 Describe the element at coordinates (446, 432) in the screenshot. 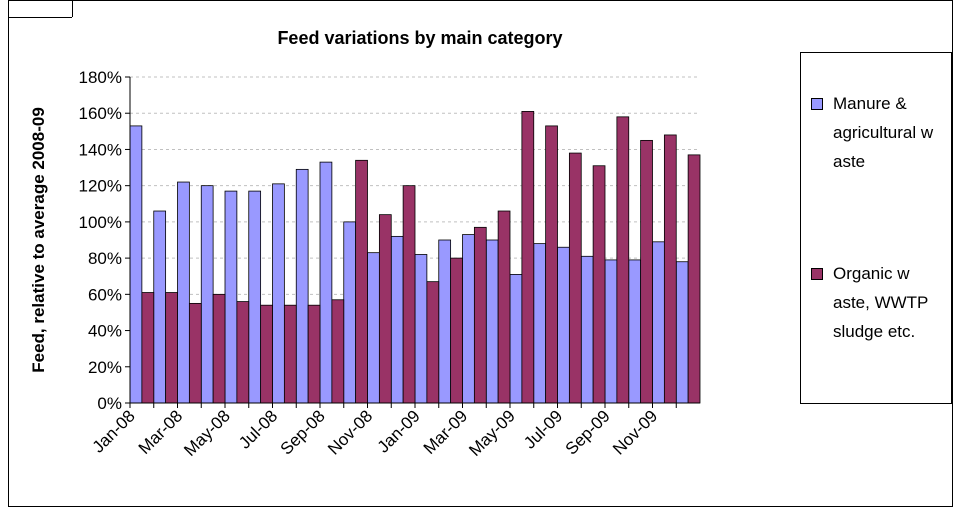

I see `x-tick-label: Mar-09` at that location.